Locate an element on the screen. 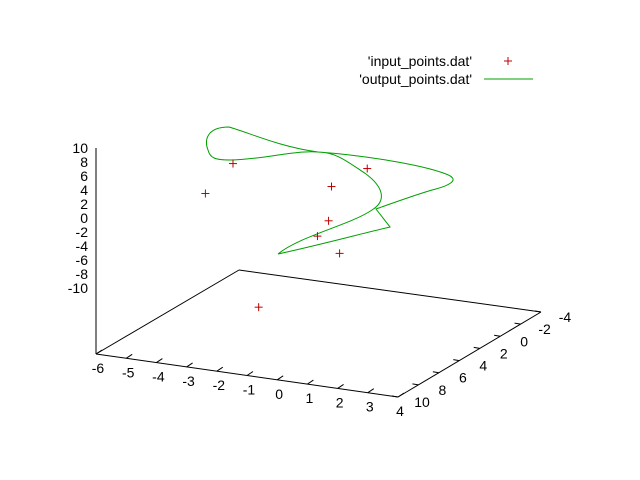  y-tick-label: -2 is located at coordinates (544, 329).